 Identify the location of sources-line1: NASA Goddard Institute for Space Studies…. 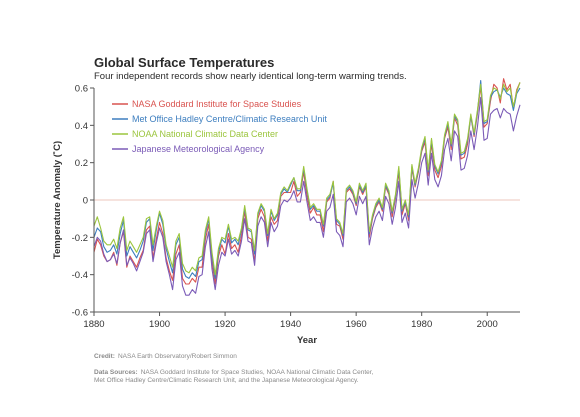
(257, 372).